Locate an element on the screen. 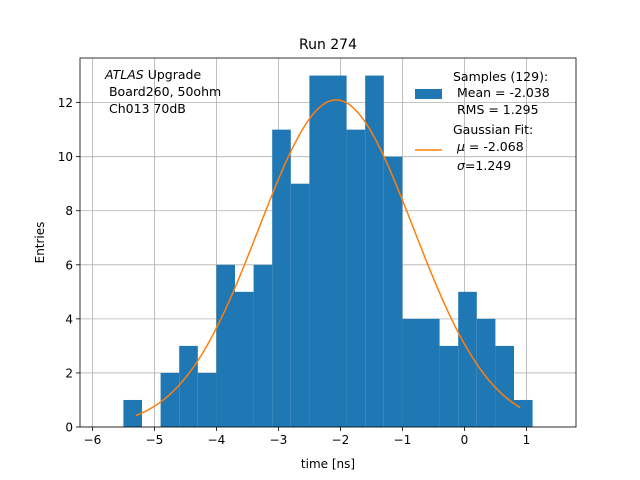  y-tick-label-0: 0 is located at coordinates (69, 428).